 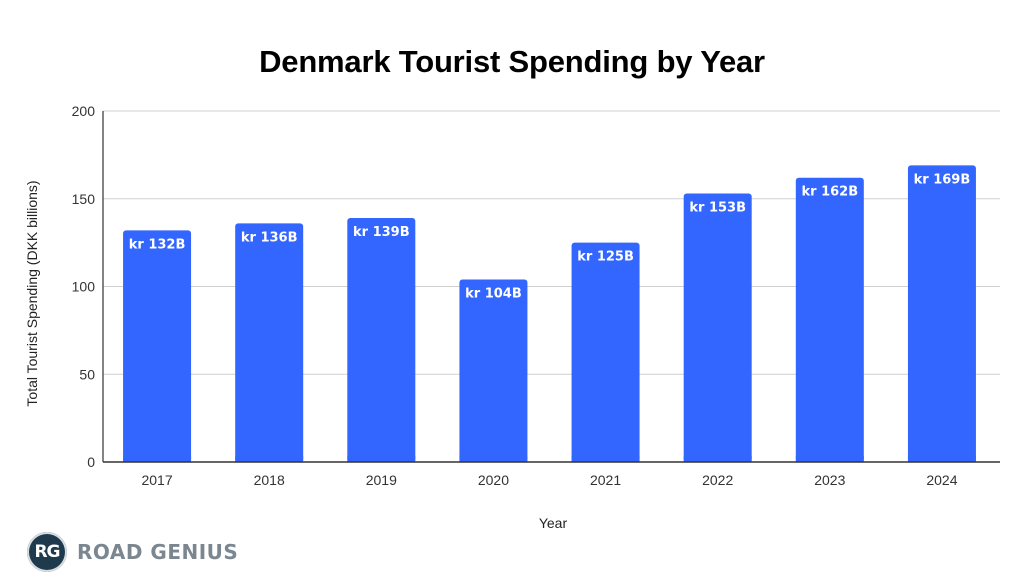 I want to click on data-label: kr 153B, so click(x=717, y=207).